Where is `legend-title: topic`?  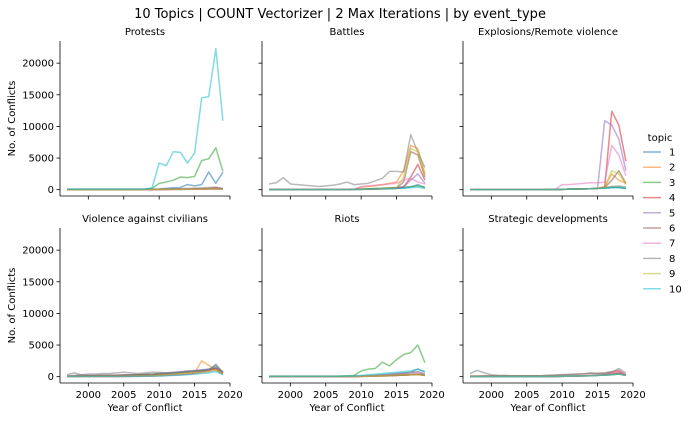
legend-title: topic is located at coordinates (660, 138).